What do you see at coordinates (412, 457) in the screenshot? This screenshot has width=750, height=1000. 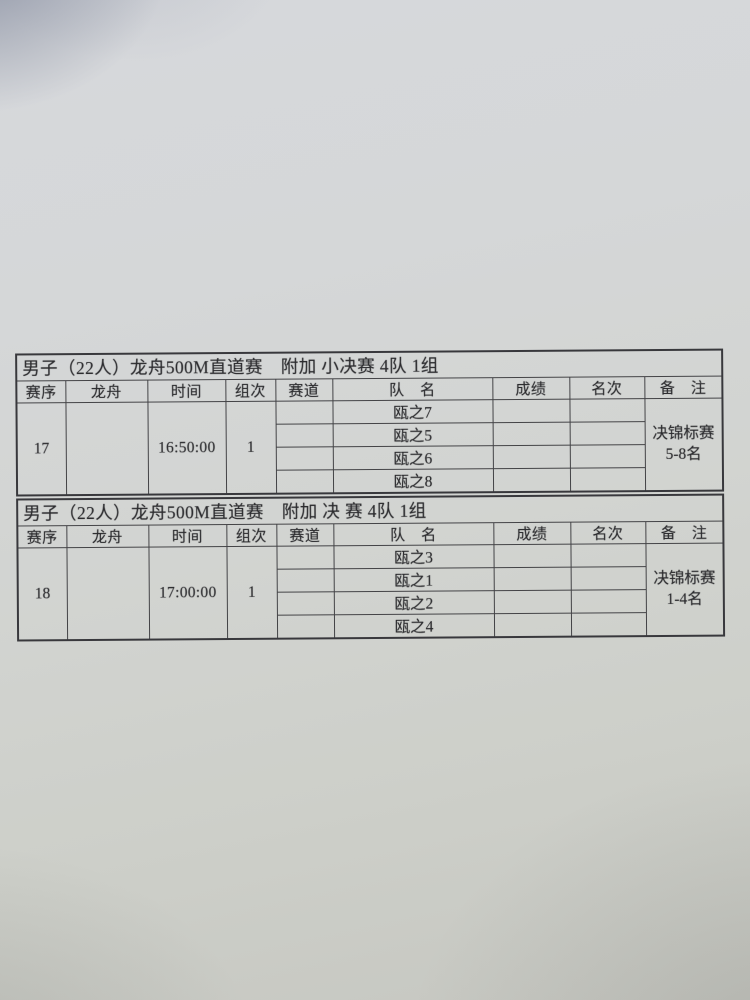 I see `team-cell: 瓯之6` at bounding box center [412, 457].